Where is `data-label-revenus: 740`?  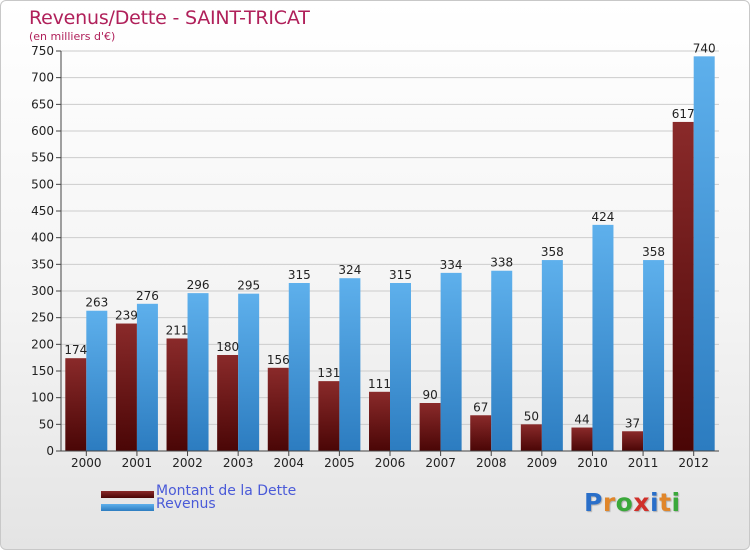 data-label-revenus: 740 is located at coordinates (704, 48).